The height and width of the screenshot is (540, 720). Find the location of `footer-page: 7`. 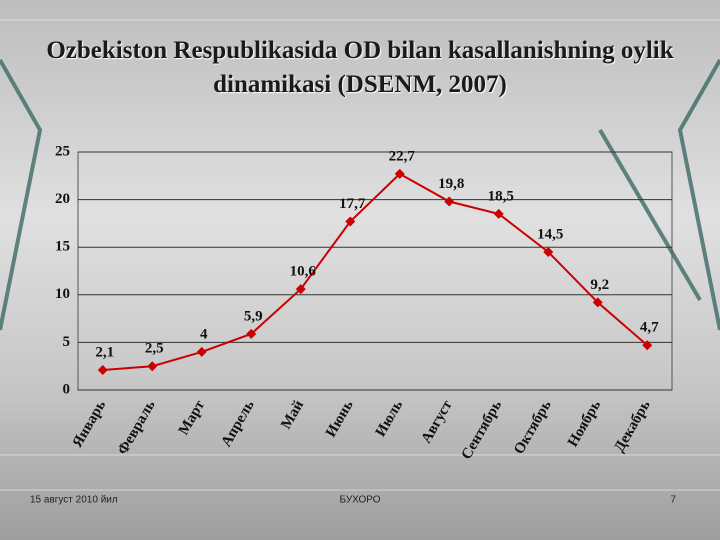

footer-page: 7 is located at coordinates (673, 500).